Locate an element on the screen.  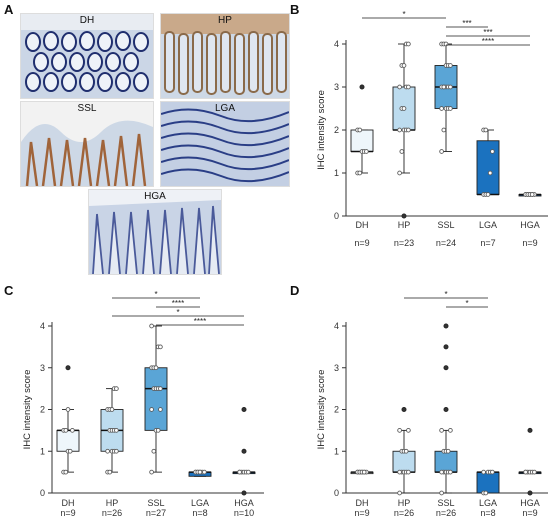
histology-drawing-hp is located at coordinates (225, 56).